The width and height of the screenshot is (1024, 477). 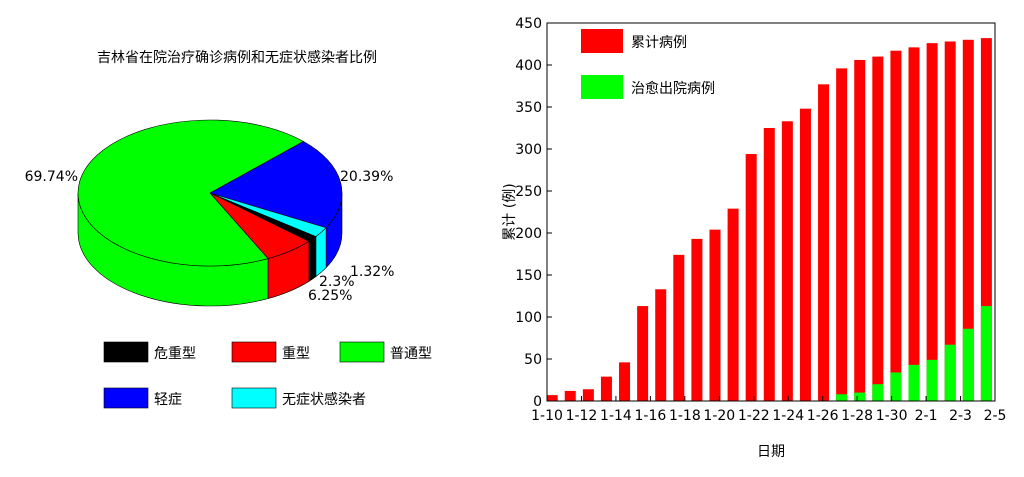 What do you see at coordinates (685, 416) in the screenshot?
I see `x-tick-label: 1-18` at bounding box center [685, 416].